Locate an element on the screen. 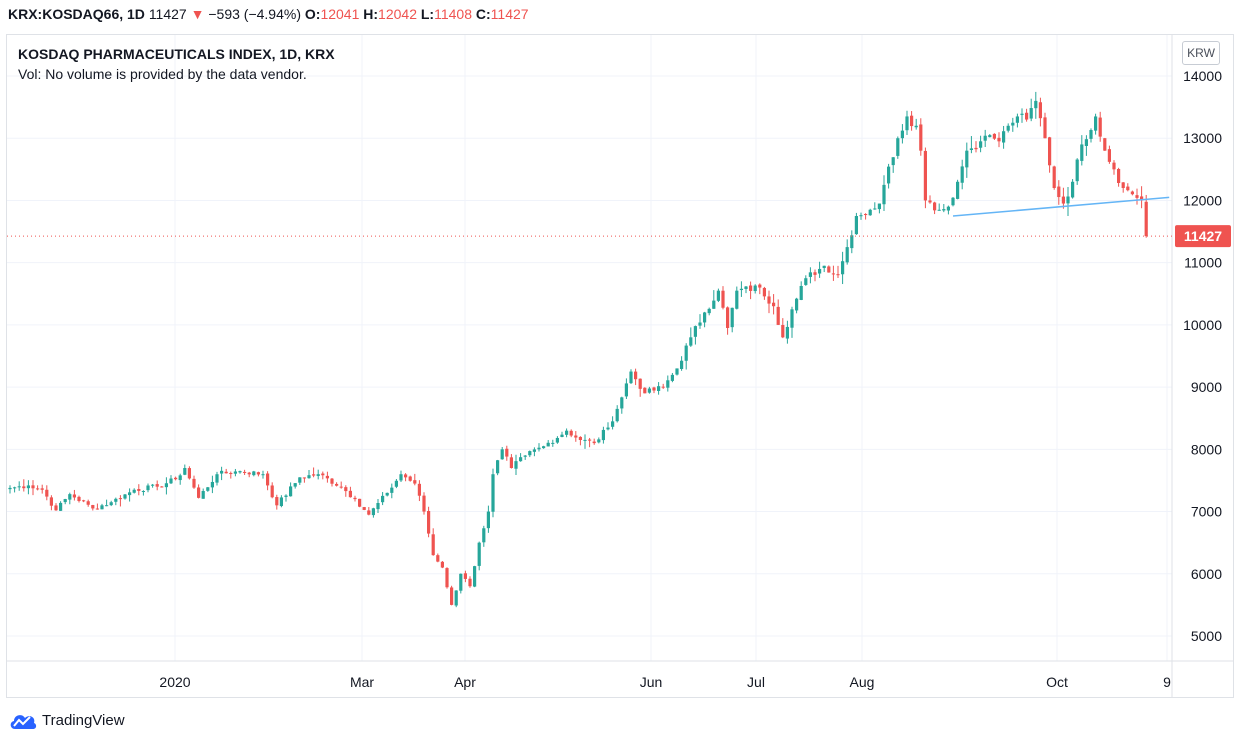 This screenshot has height=742, width=1240. x-tick-label: Jun is located at coordinates (651, 682).